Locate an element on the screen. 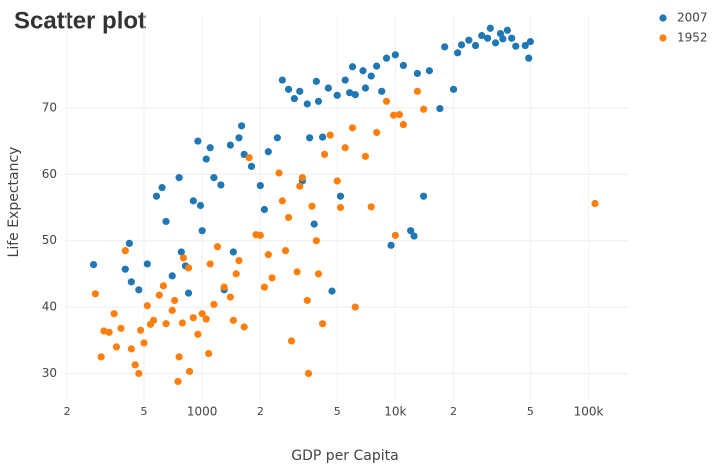 This screenshot has width=720, height=470. x-tick-label: 10k is located at coordinates (395, 412).